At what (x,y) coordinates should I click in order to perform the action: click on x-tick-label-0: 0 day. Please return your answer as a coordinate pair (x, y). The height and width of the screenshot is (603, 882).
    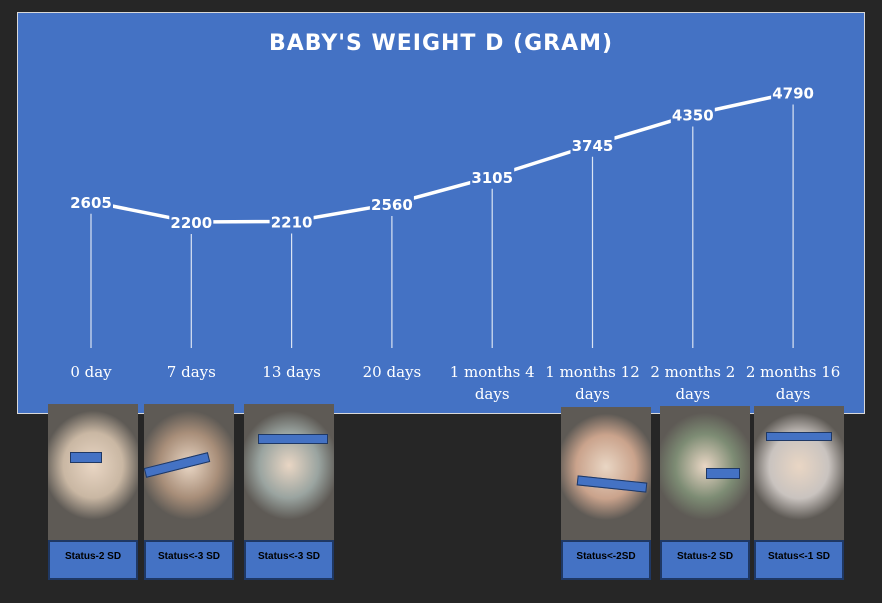
    Looking at the image, I should click on (91, 372).